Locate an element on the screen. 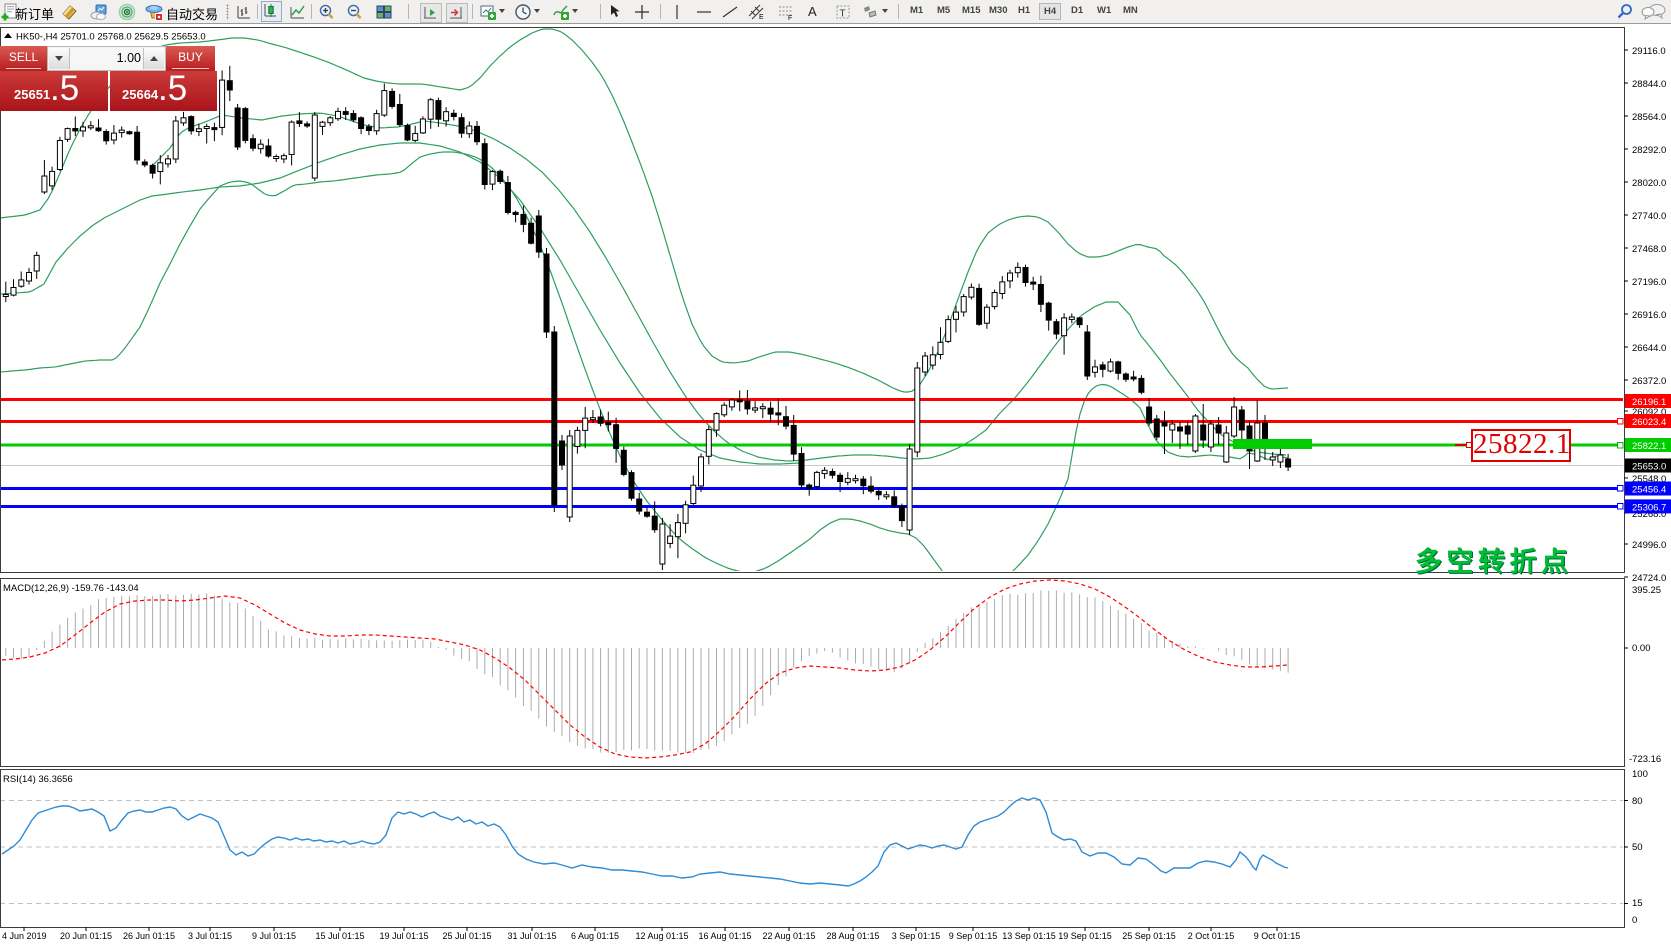 The height and width of the screenshot is (948, 1671). svg-text: 25268.0 is located at coordinates (1649, 514).